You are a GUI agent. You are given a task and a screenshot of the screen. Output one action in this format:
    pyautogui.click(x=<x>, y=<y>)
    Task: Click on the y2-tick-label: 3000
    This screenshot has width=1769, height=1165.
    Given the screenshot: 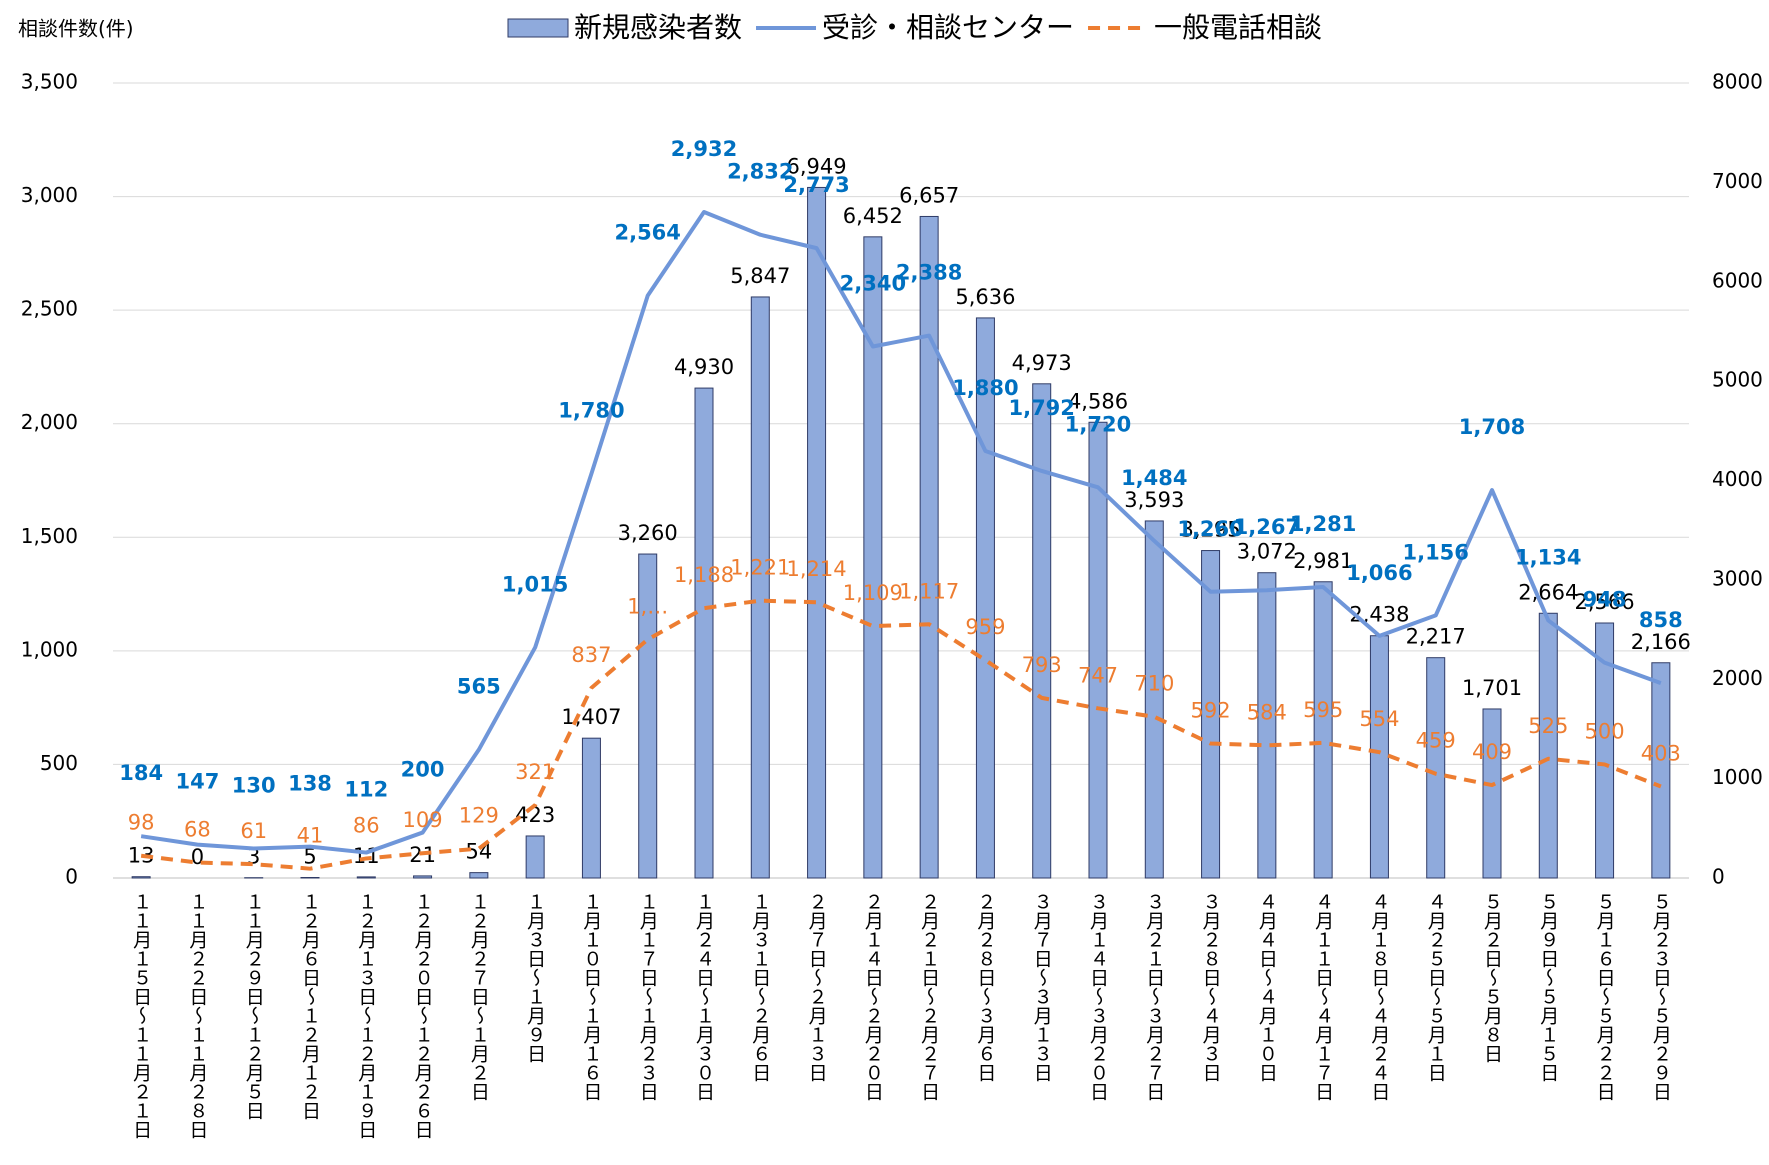 What is the action you would take?
    pyautogui.click(x=1737, y=578)
    